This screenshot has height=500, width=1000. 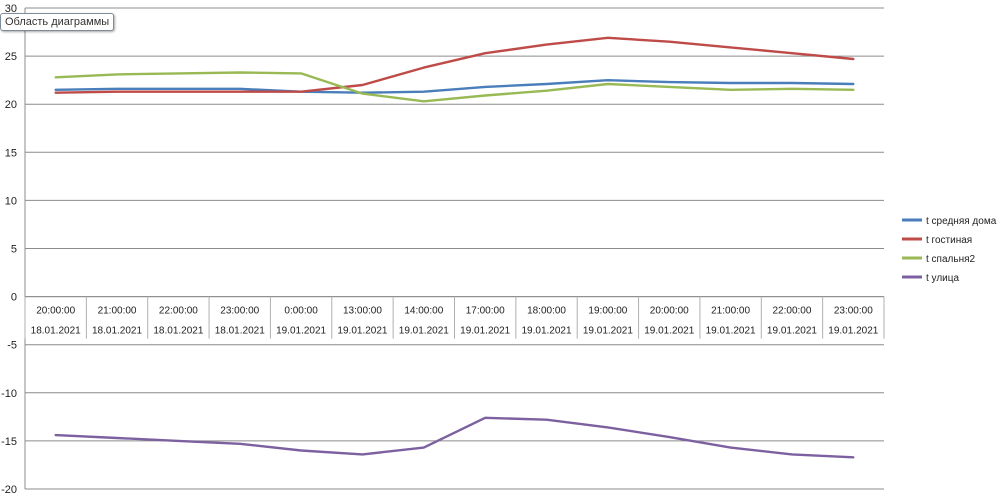 I want to click on y-tick-label: -20, so click(x=9, y=489).